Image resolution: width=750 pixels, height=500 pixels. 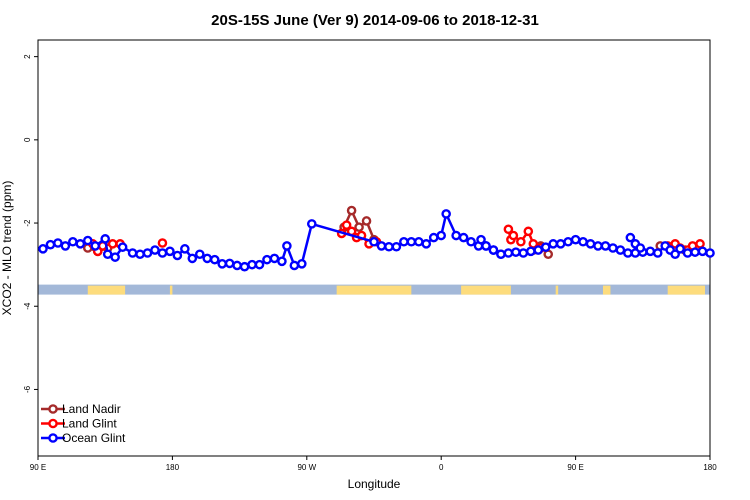 What do you see at coordinates (27, 389) in the screenshot?
I see `y-tick-label: -6` at bounding box center [27, 389].